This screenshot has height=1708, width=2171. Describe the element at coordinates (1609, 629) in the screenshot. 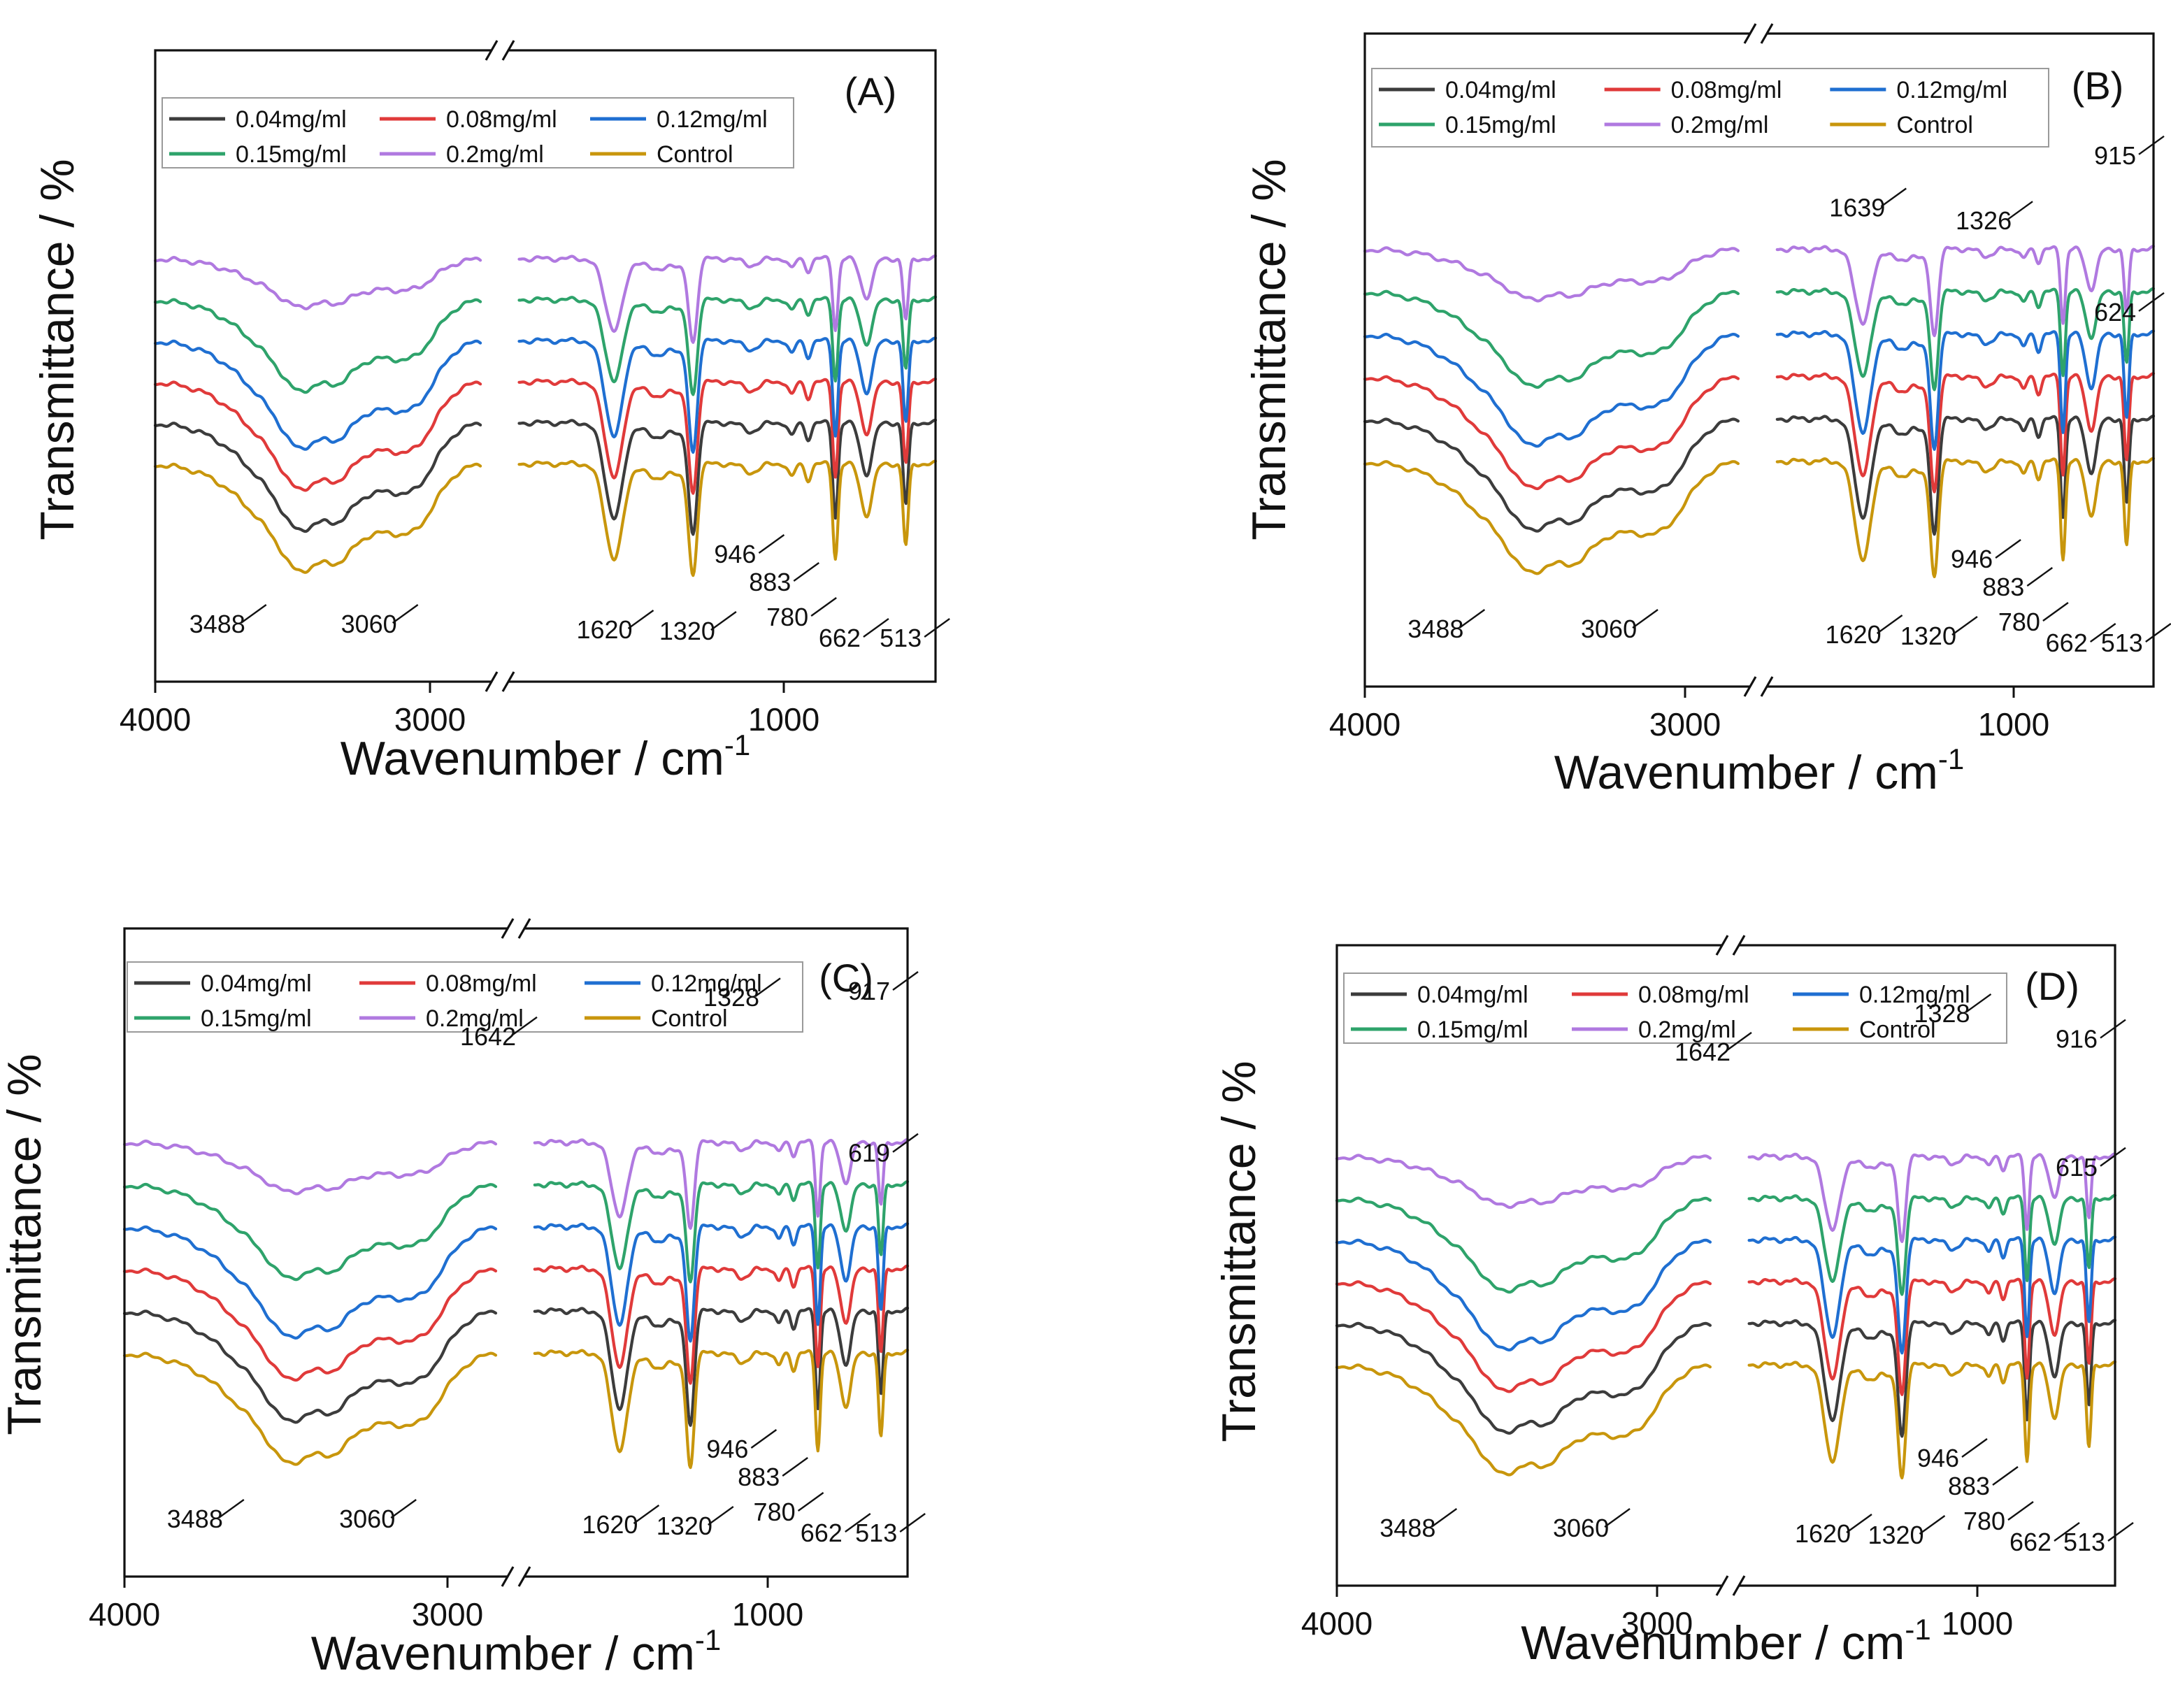

I see `peak-annotation: 3060` at that location.